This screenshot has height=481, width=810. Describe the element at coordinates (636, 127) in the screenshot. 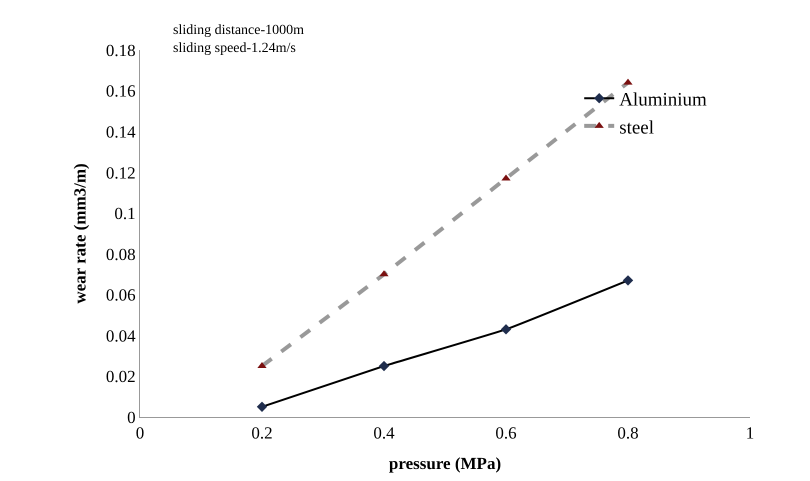

I see `legend-label: steel` at that location.